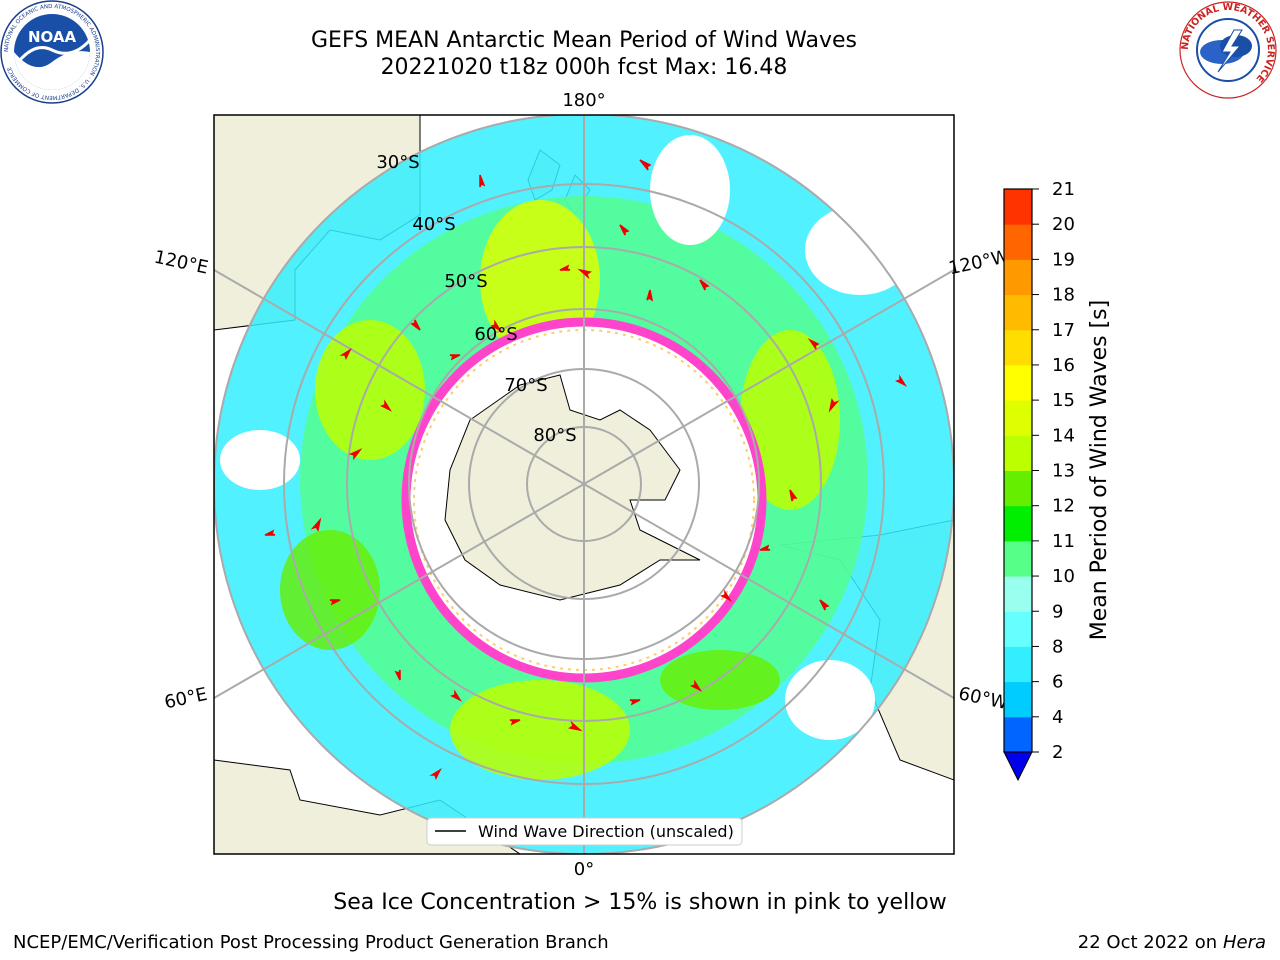 The image size is (1280, 960). Describe the element at coordinates (1099, 470) in the screenshot. I see `colorbar-label: Mean Period of Wind Waves [s]` at that location.